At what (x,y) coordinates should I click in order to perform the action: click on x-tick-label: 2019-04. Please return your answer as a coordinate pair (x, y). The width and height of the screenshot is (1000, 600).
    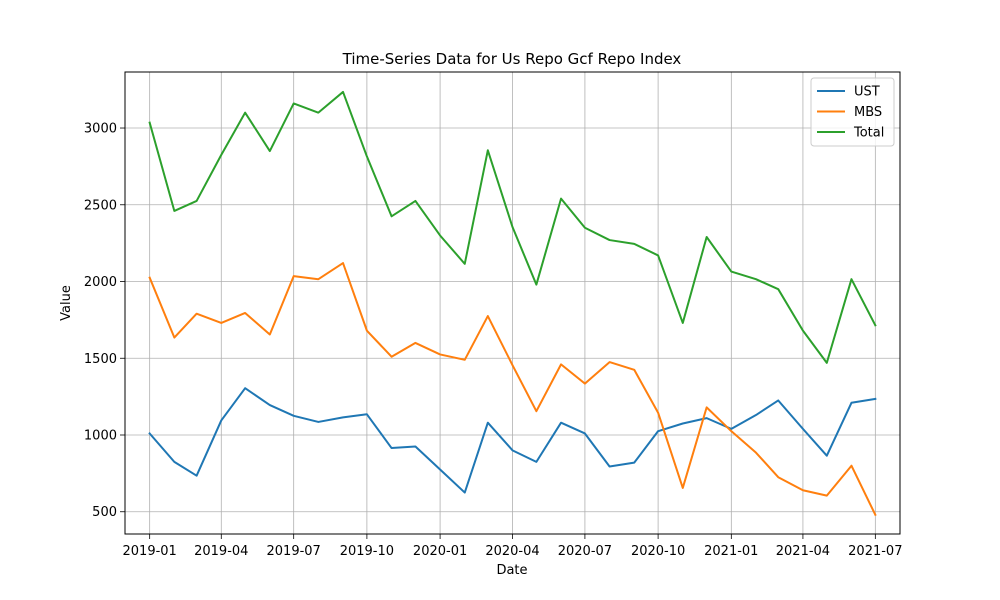
    Looking at the image, I should click on (221, 551).